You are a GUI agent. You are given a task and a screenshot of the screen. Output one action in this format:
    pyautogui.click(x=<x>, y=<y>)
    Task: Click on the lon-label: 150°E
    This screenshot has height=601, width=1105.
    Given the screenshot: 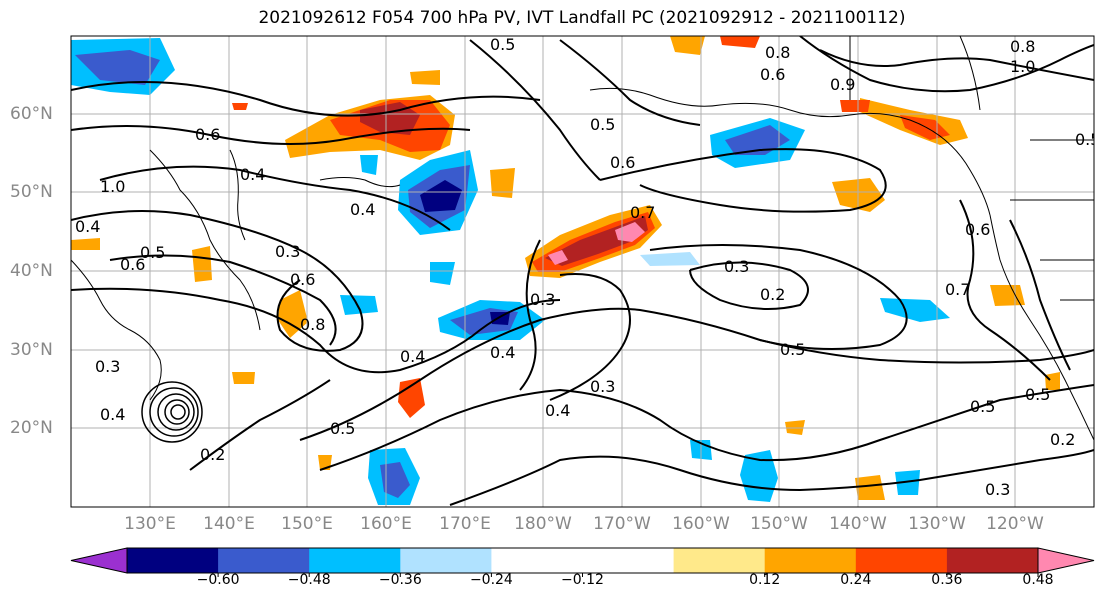 What is the action you would take?
    pyautogui.click(x=307, y=524)
    